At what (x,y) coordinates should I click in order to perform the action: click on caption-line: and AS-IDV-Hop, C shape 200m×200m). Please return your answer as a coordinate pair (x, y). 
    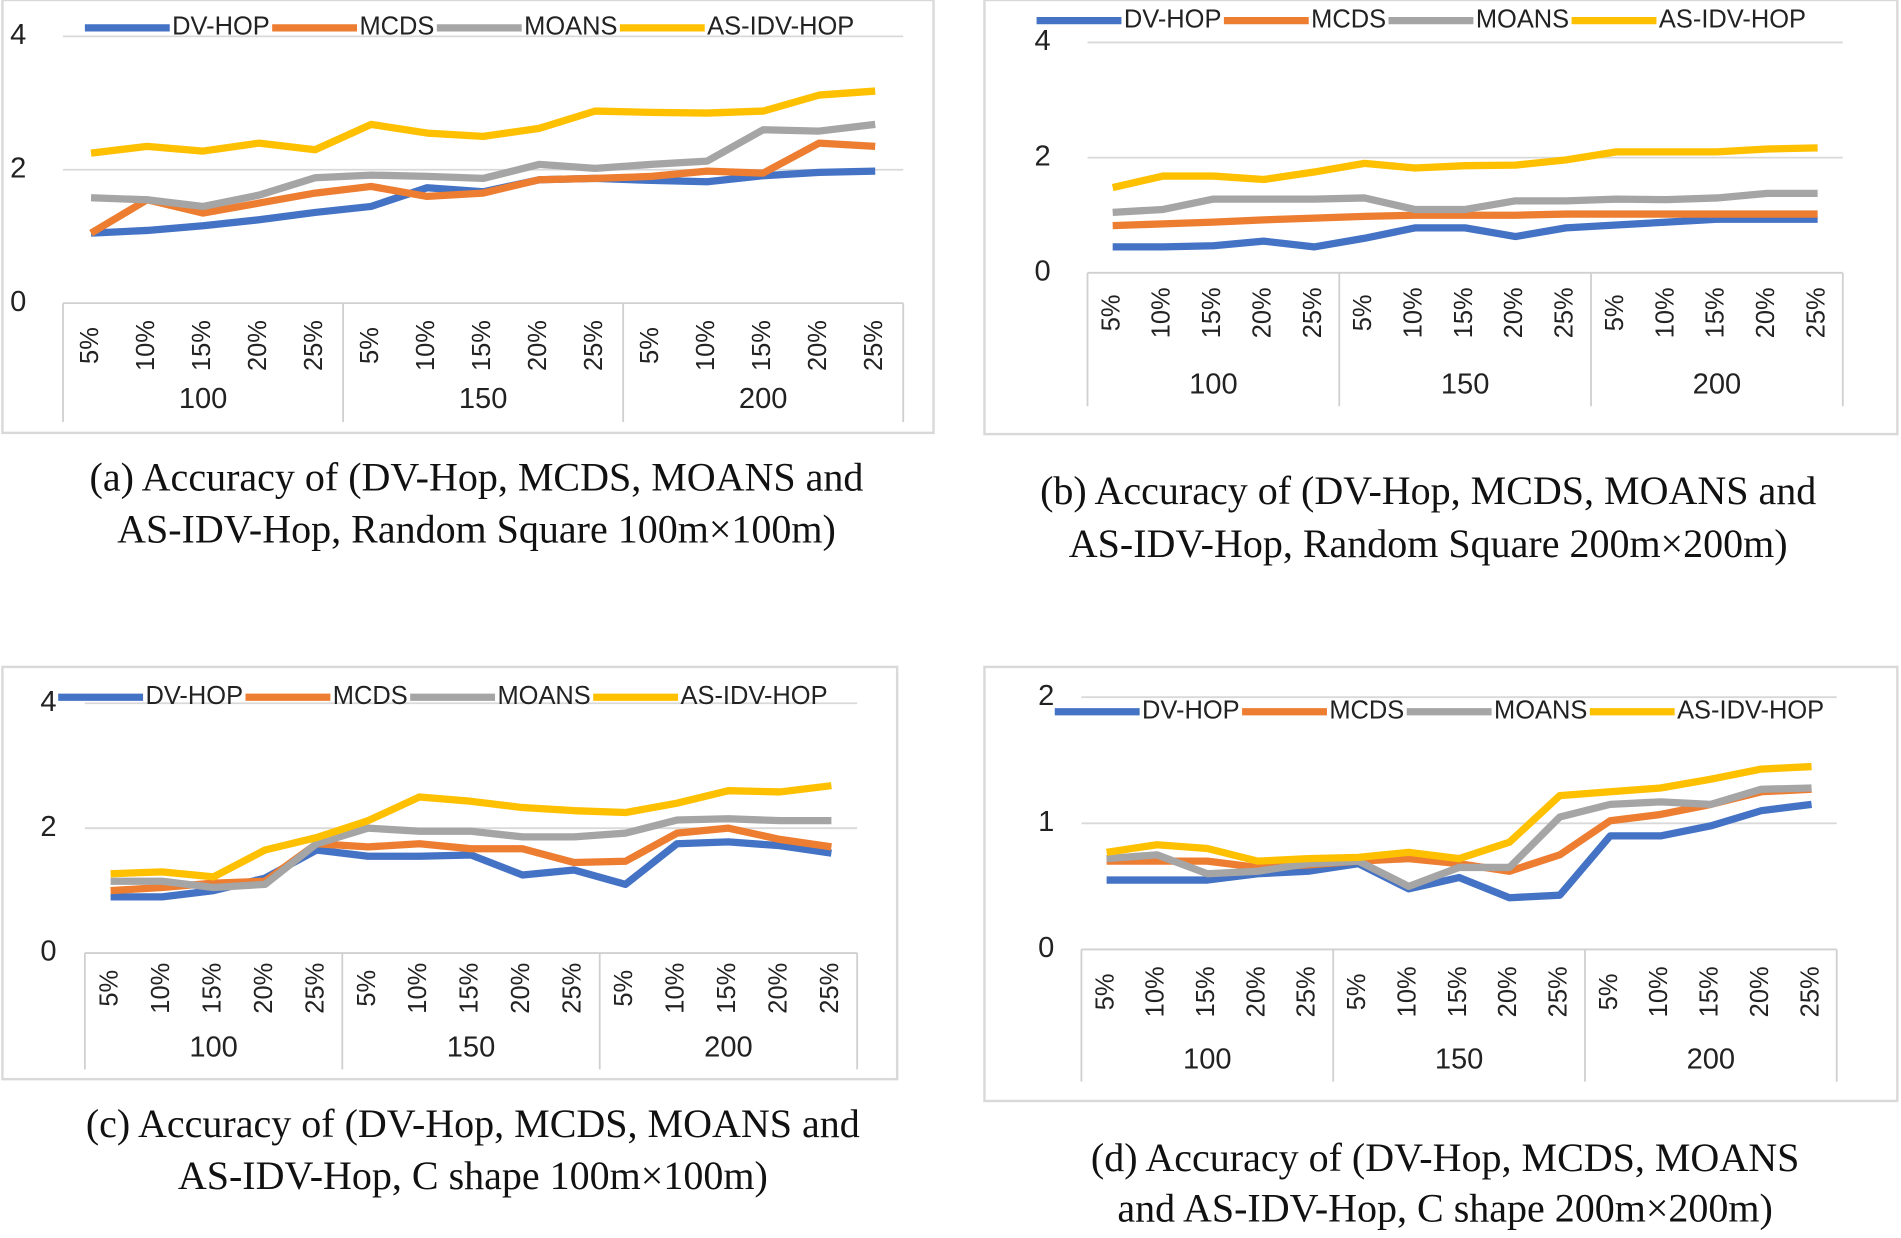
    Looking at the image, I should click on (1444, 1208).